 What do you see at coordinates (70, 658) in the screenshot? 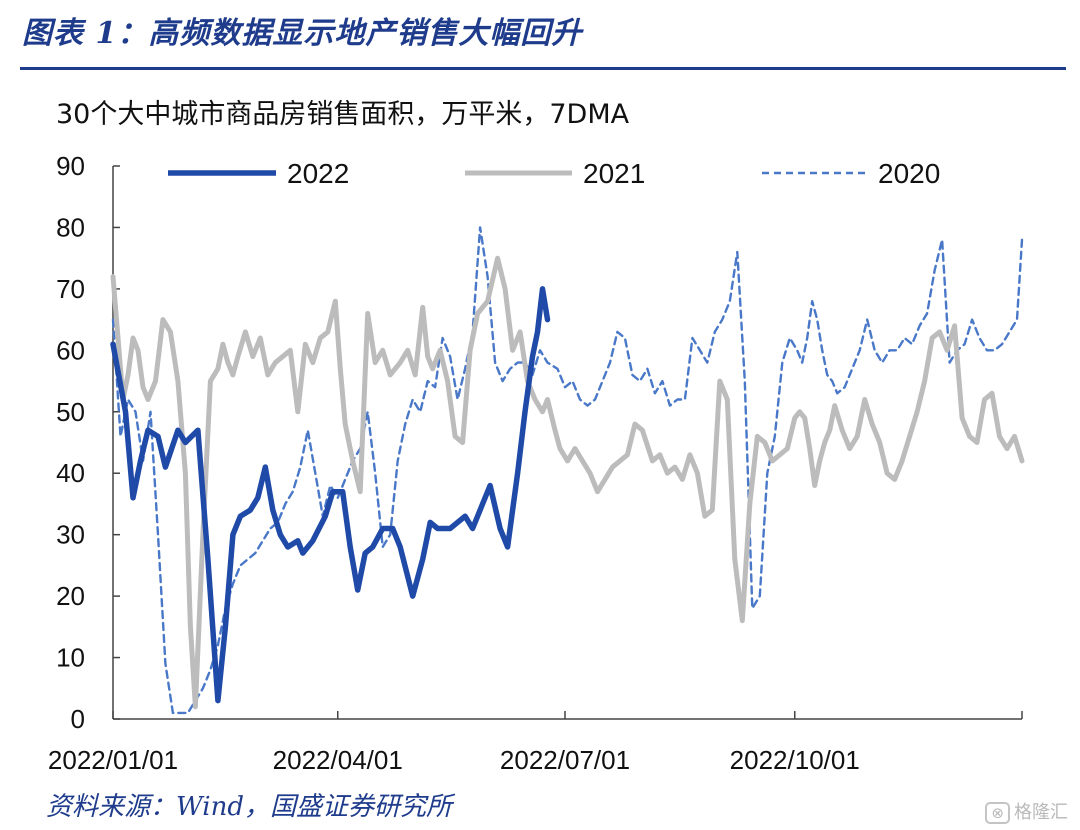
I see `y-tick-label: 10` at bounding box center [70, 658].